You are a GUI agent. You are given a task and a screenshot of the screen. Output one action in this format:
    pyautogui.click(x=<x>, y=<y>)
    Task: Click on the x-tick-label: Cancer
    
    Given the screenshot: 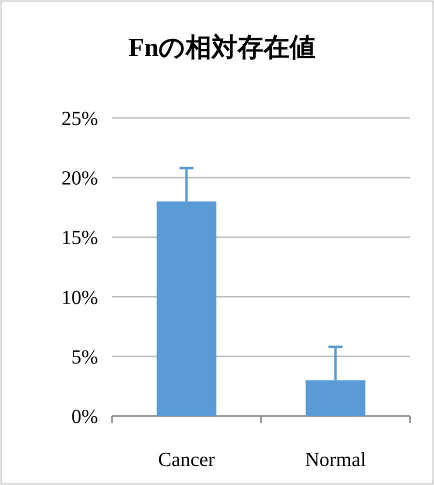 What is the action you would take?
    pyautogui.click(x=187, y=460)
    